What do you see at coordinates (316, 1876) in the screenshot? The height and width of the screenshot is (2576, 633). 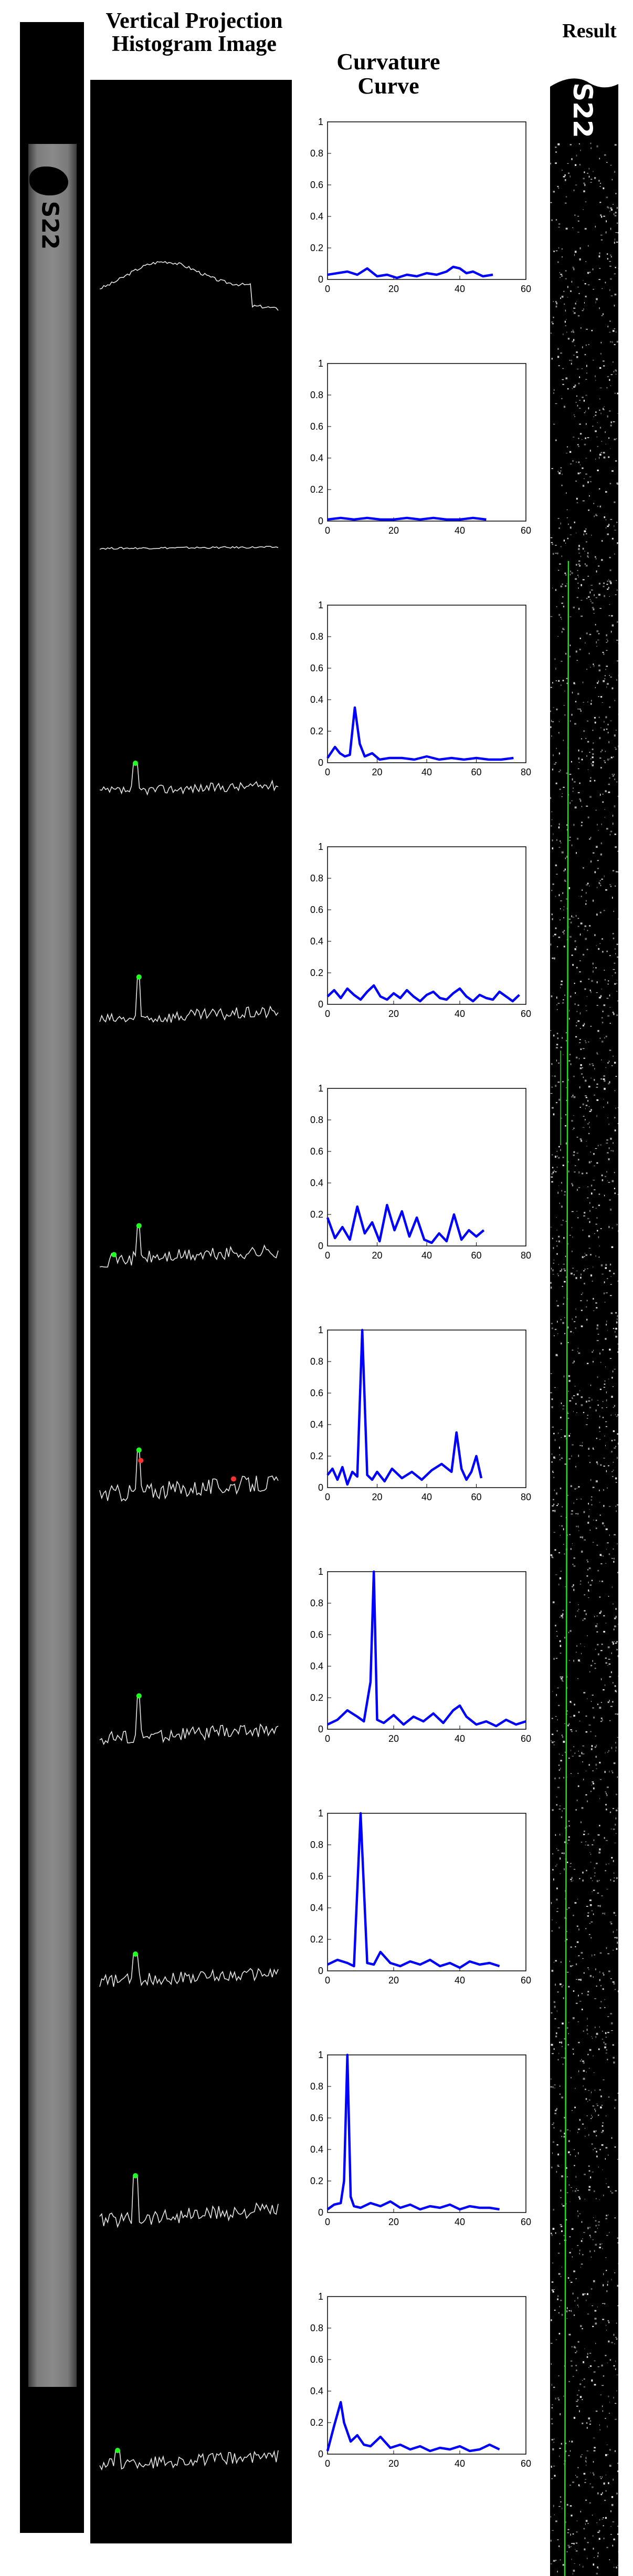 I see `y-tick-label: 0.6` at bounding box center [316, 1876].